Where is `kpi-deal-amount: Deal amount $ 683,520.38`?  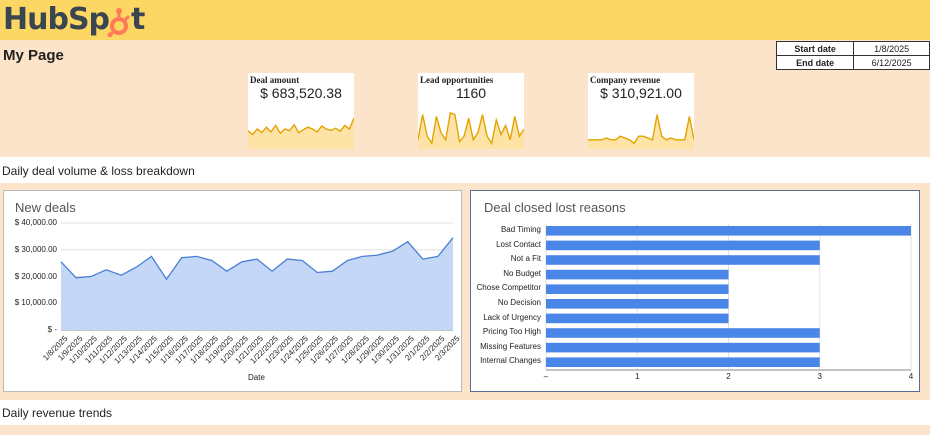 kpi-deal-amount: Deal amount $ 683,520.38 is located at coordinates (301, 111).